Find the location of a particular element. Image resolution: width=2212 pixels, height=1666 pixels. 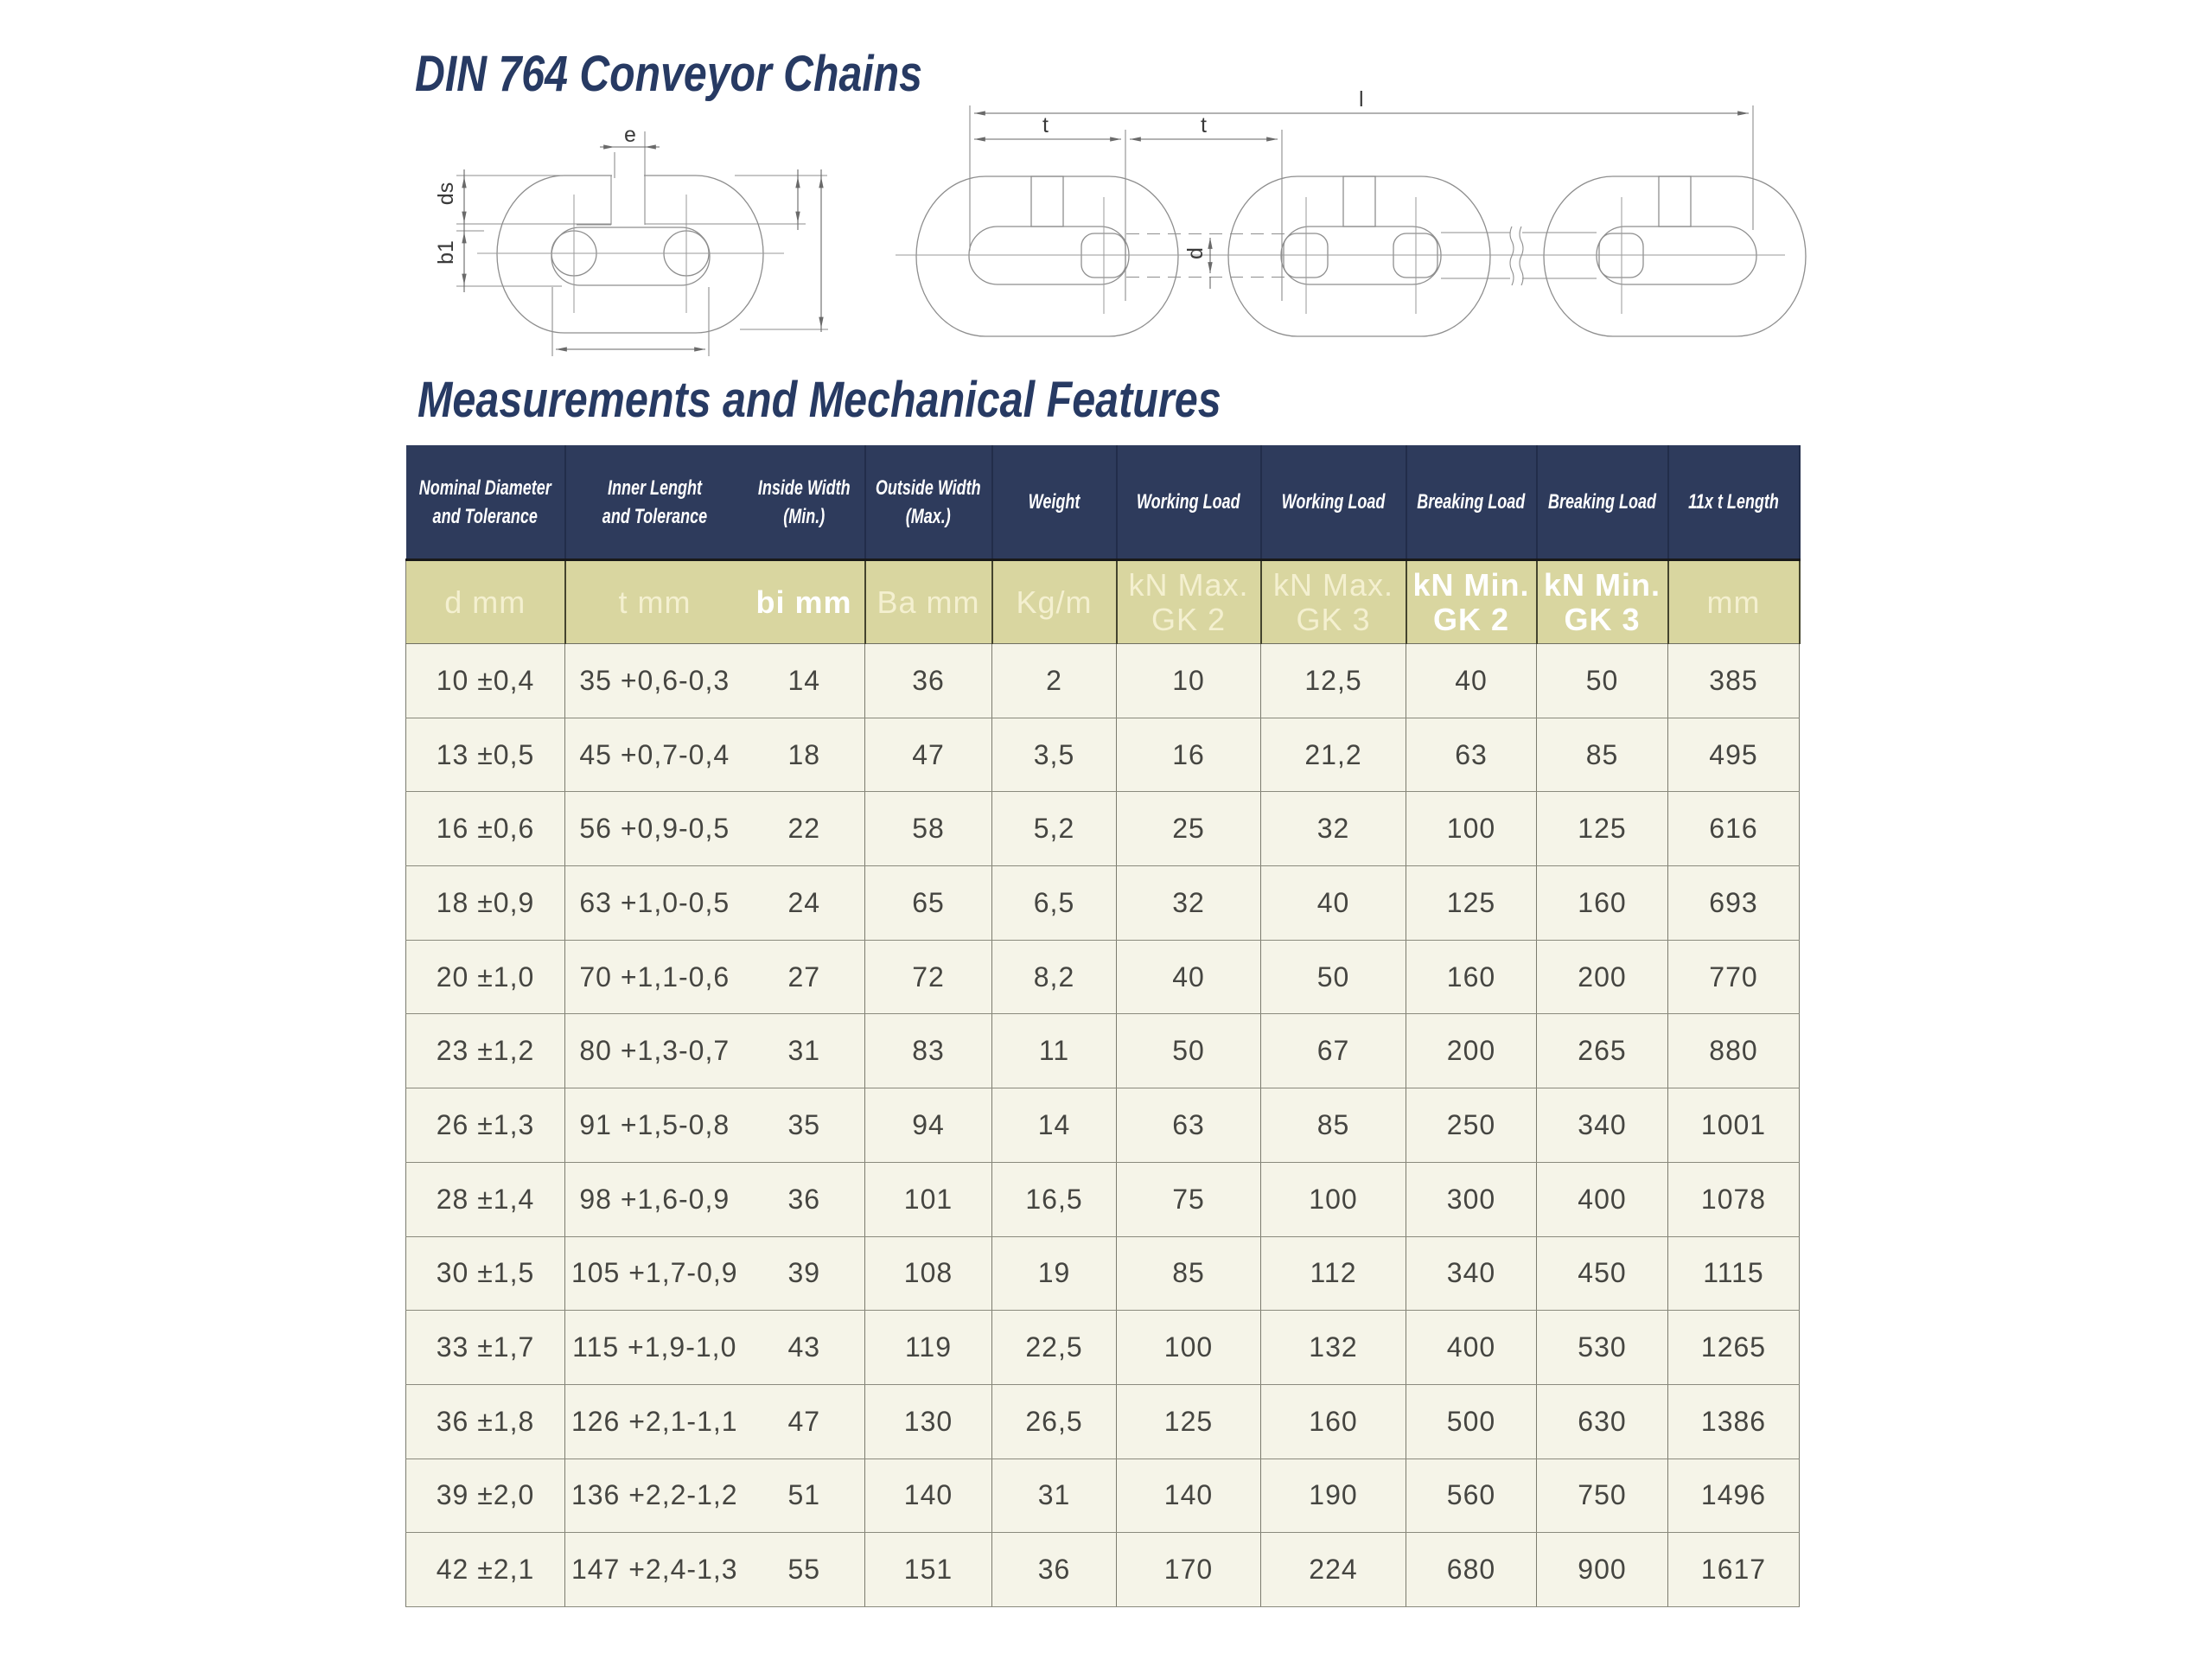

svg-text: b1 is located at coordinates (446, 252).